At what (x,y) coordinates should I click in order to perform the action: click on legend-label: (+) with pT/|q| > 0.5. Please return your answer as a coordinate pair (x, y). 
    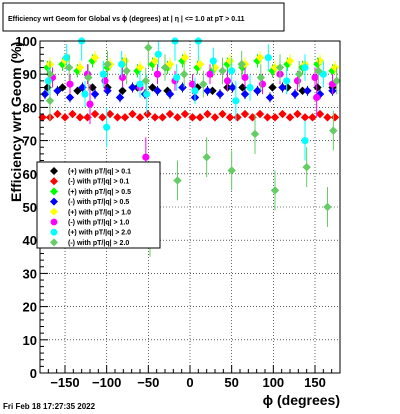
    Looking at the image, I should click on (99, 192).